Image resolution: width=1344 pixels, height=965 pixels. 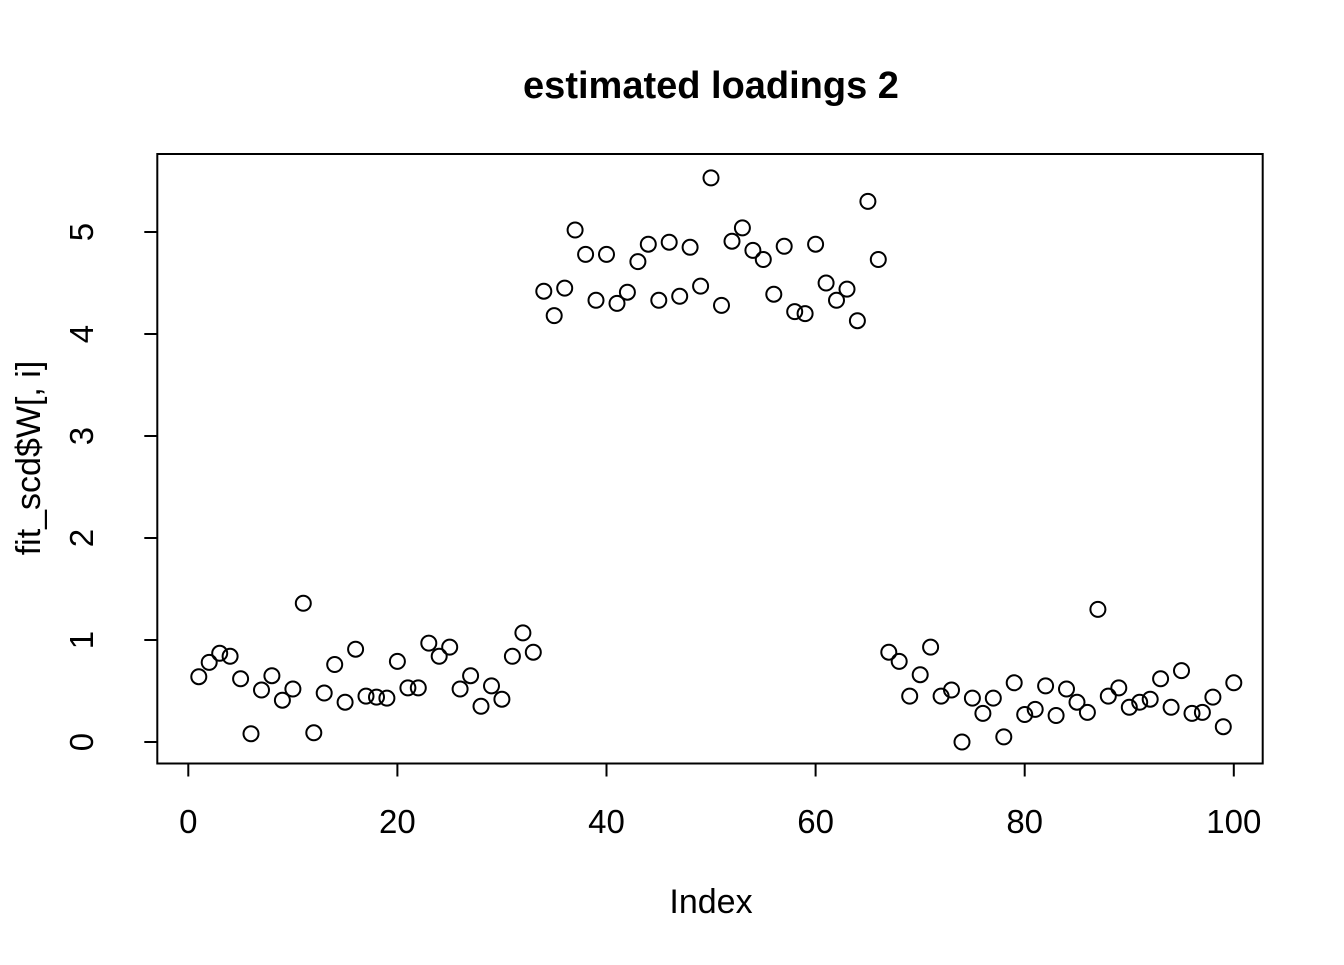 I want to click on y-tick-label: 0, so click(x=81, y=742).